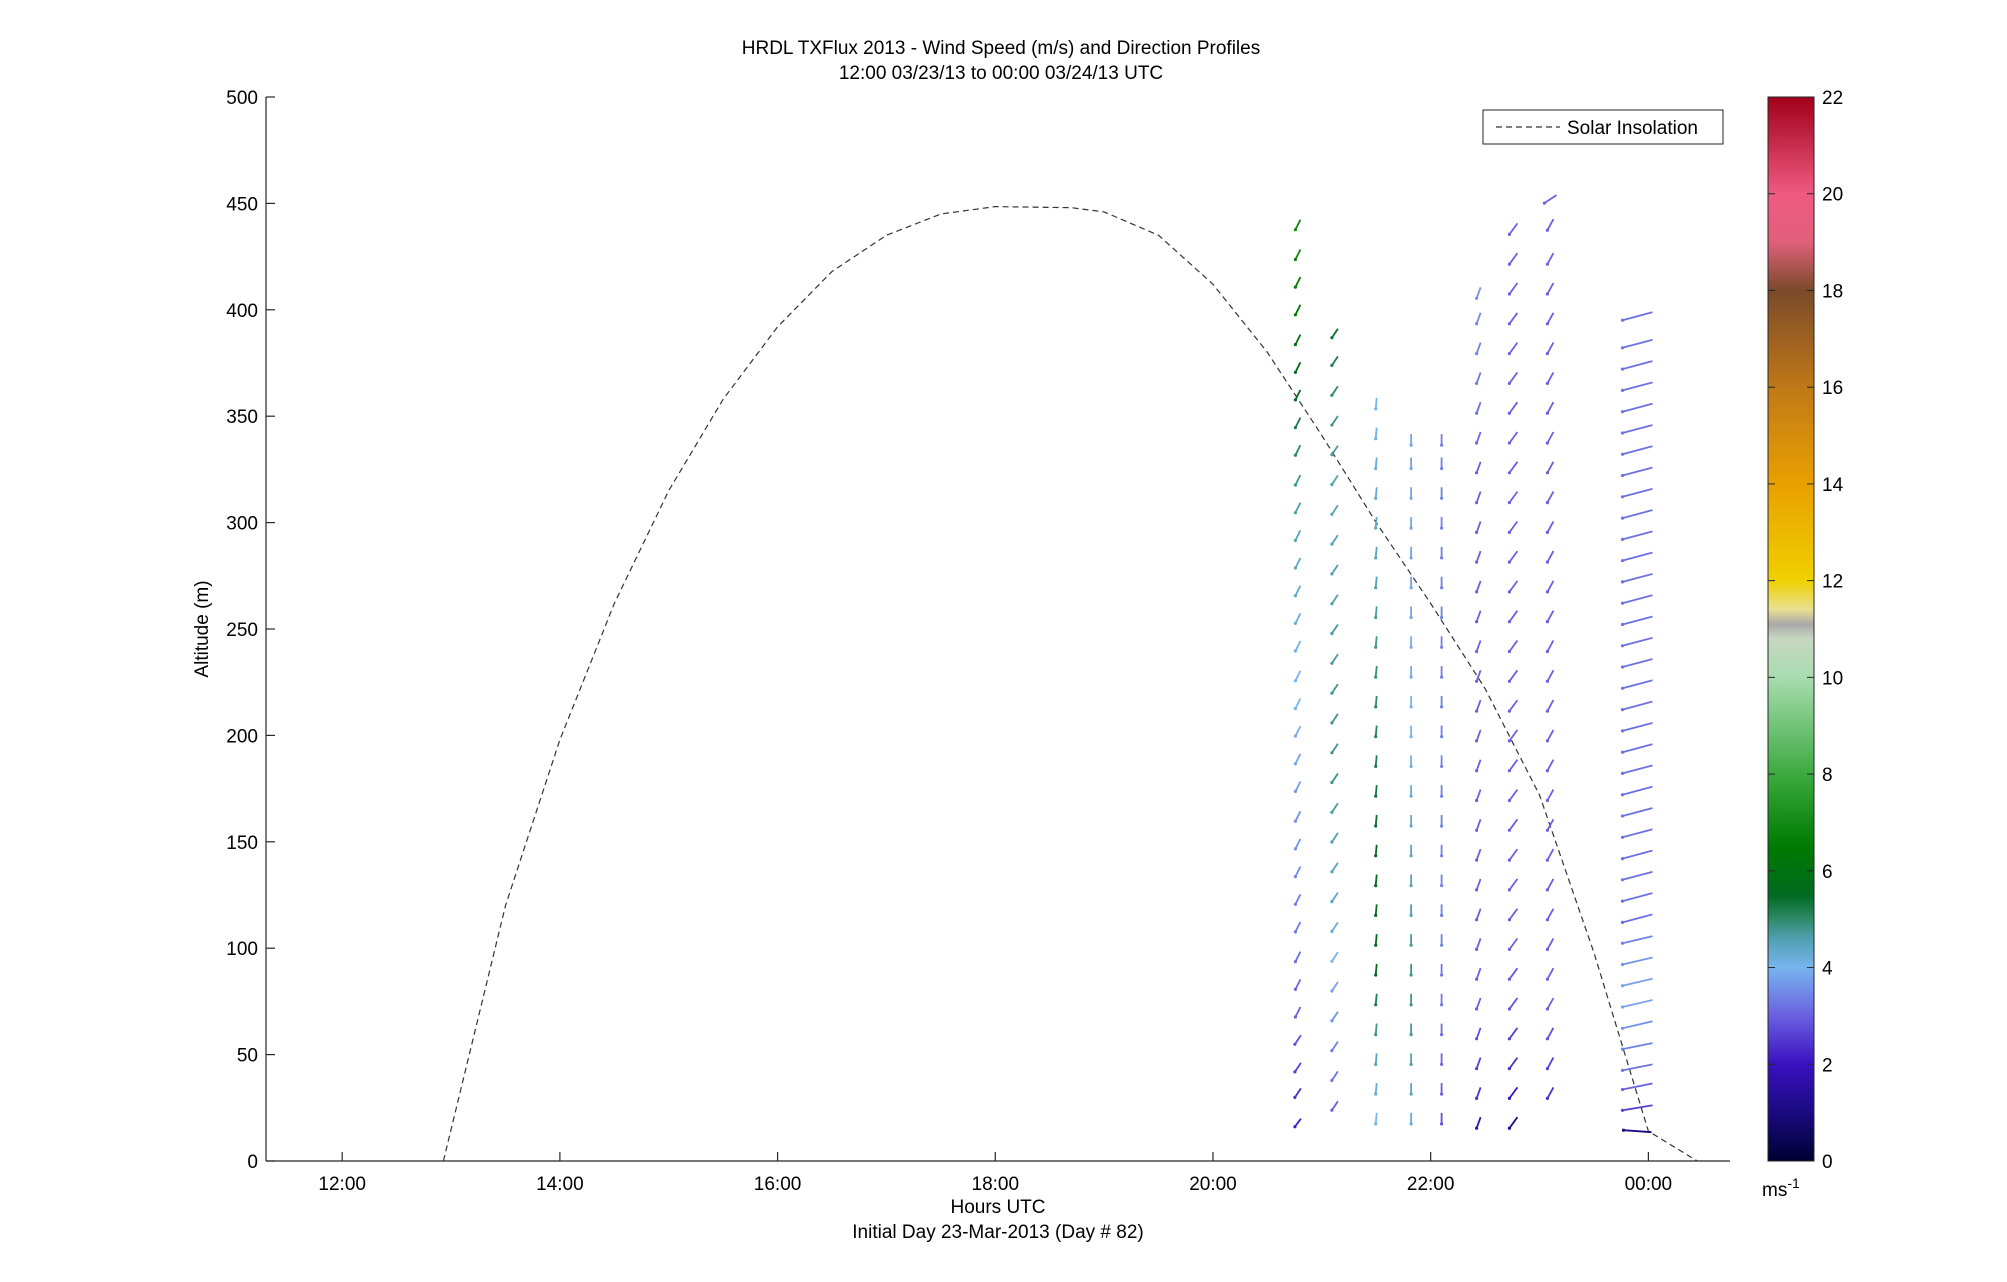 The height and width of the screenshot is (1282, 2007). I want to click on y-axis-ticks: 0 50 100 150 200 250 300 350 400 450 500, so click(250, 630).